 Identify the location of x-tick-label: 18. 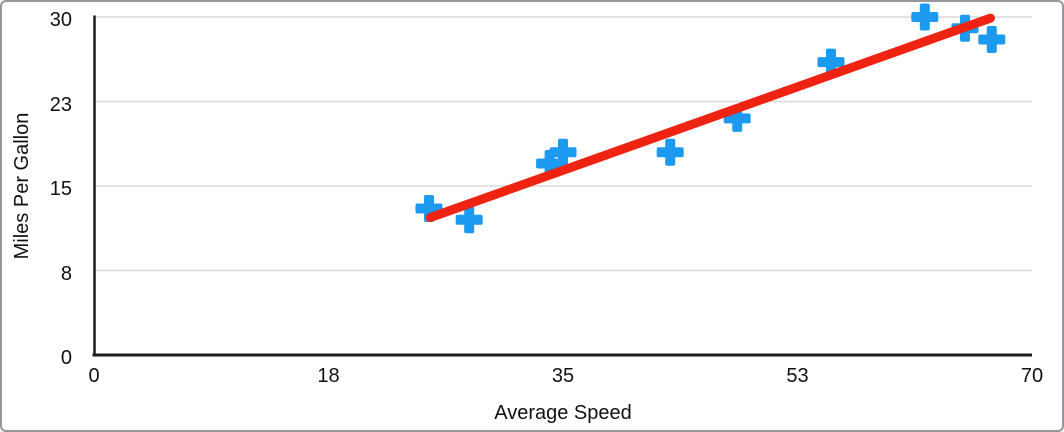
(328, 376).